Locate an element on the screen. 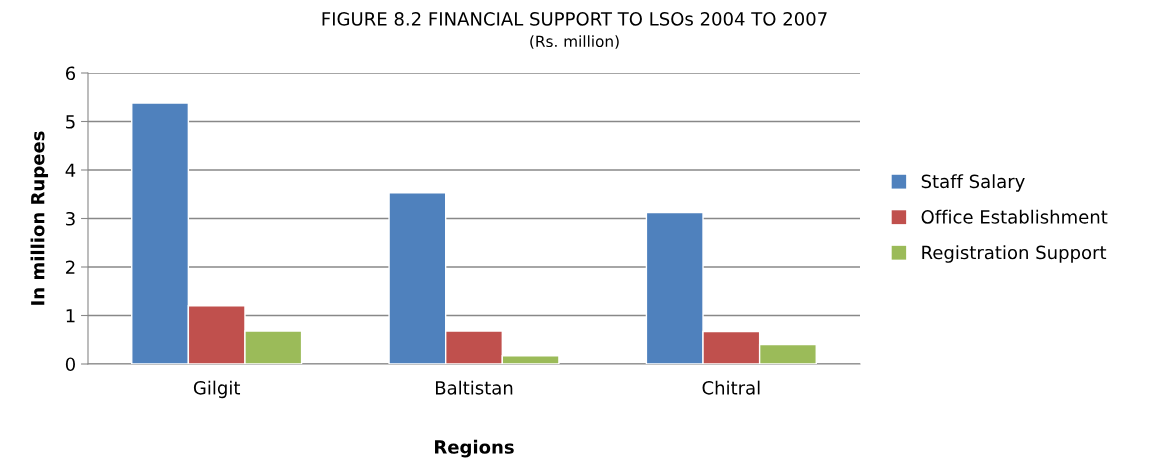 The image size is (1149, 470). y-tick-label: 1 is located at coordinates (70, 316).